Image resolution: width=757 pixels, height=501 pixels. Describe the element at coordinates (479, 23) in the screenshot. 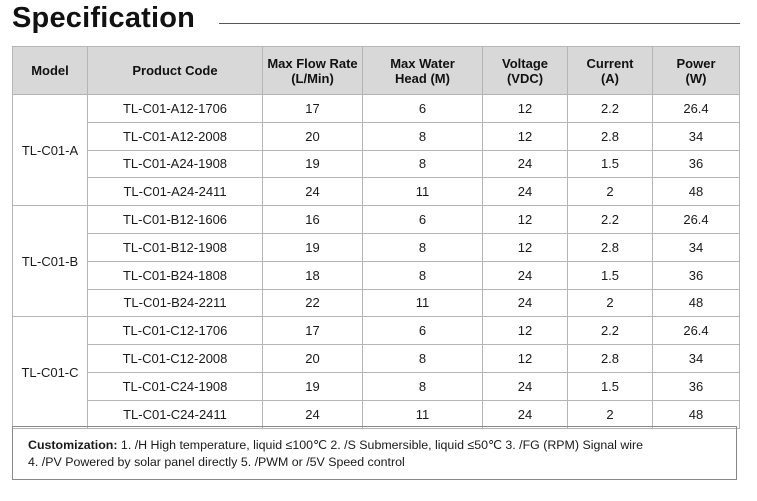

I see `title-divider` at that location.